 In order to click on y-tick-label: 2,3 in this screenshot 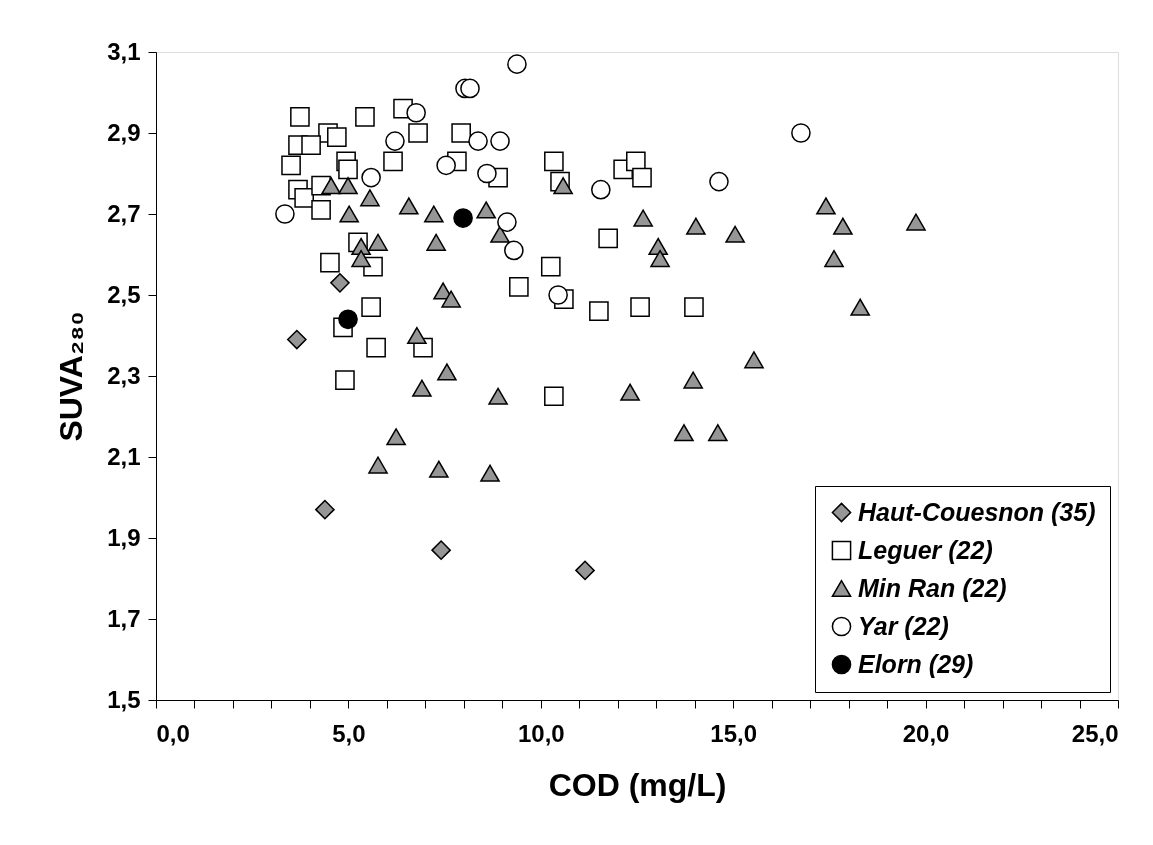, I will do `click(124, 375)`.